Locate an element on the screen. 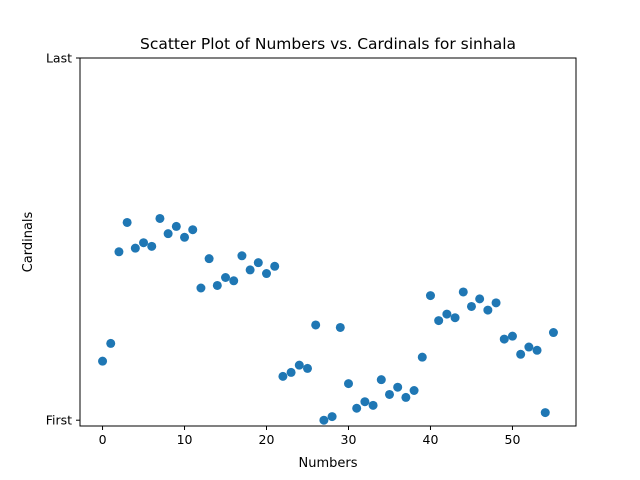  y-tick-label: First is located at coordinates (59, 420).